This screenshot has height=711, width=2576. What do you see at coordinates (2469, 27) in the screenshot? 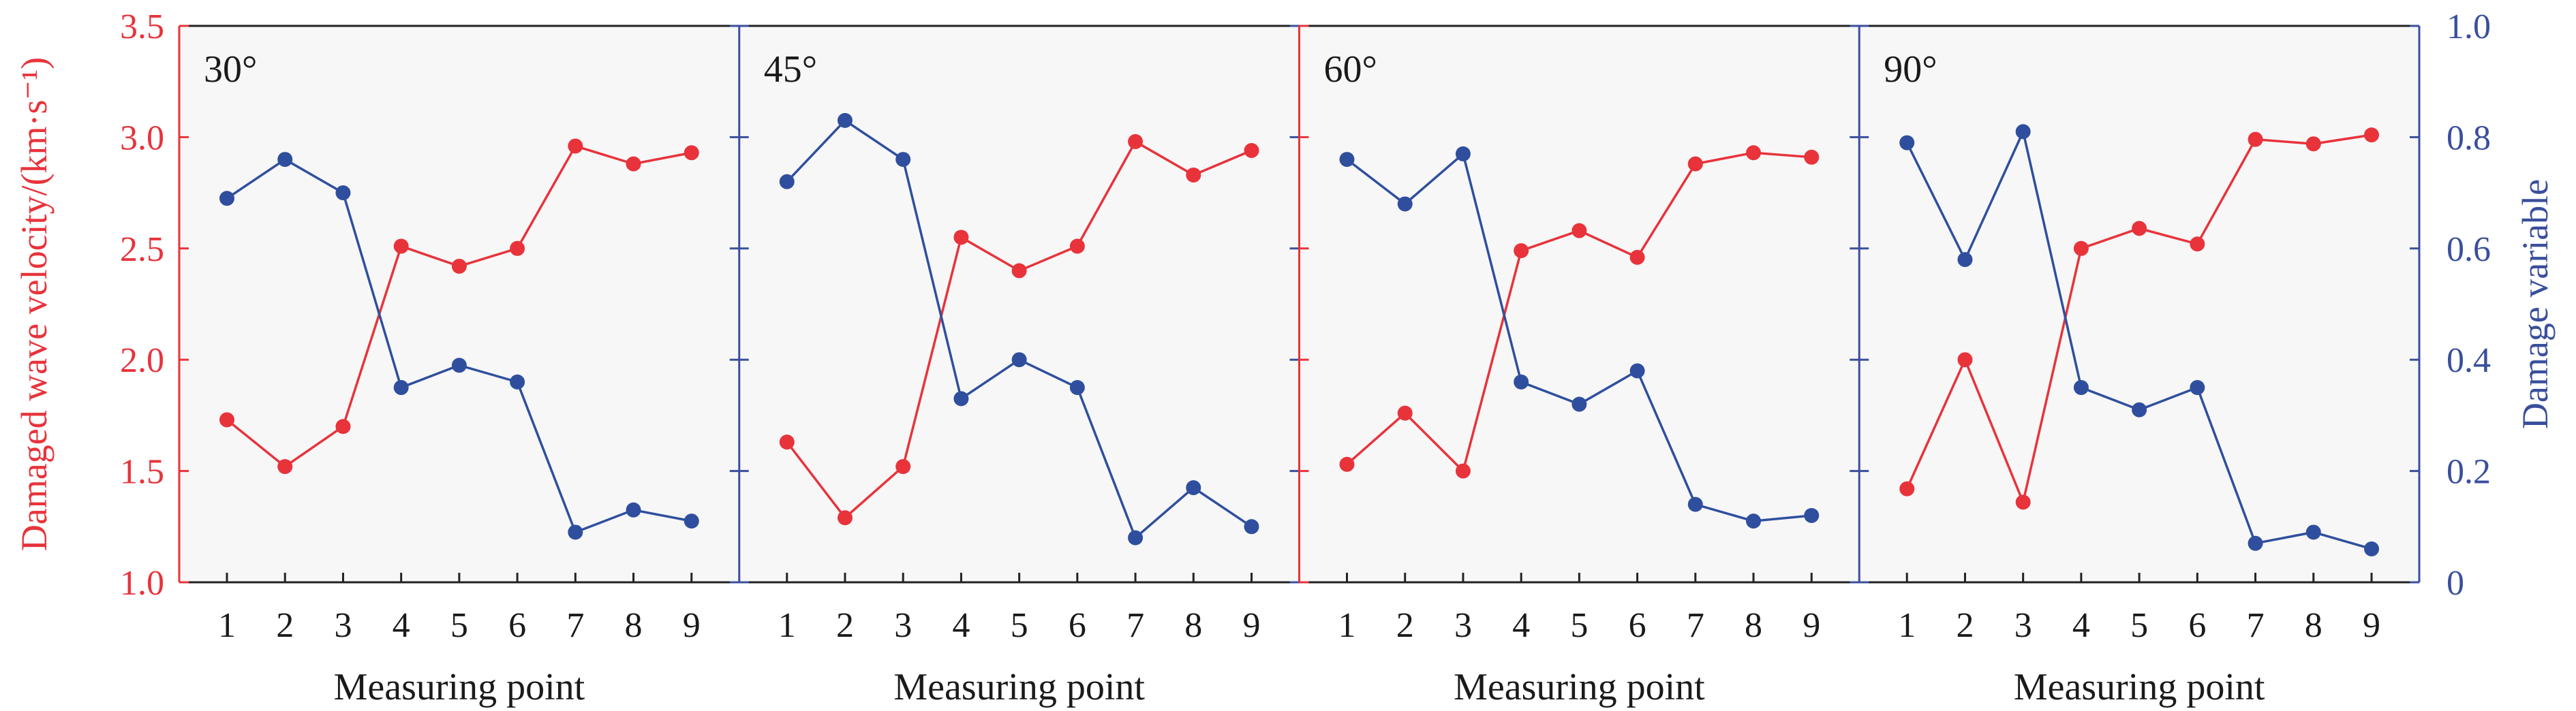
I see `right-y-tick-label: 1.0` at bounding box center [2469, 27].